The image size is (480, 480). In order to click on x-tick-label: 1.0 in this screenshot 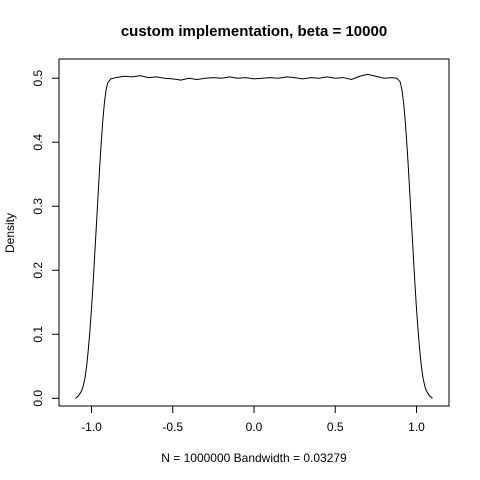, I will do `click(416, 427)`.